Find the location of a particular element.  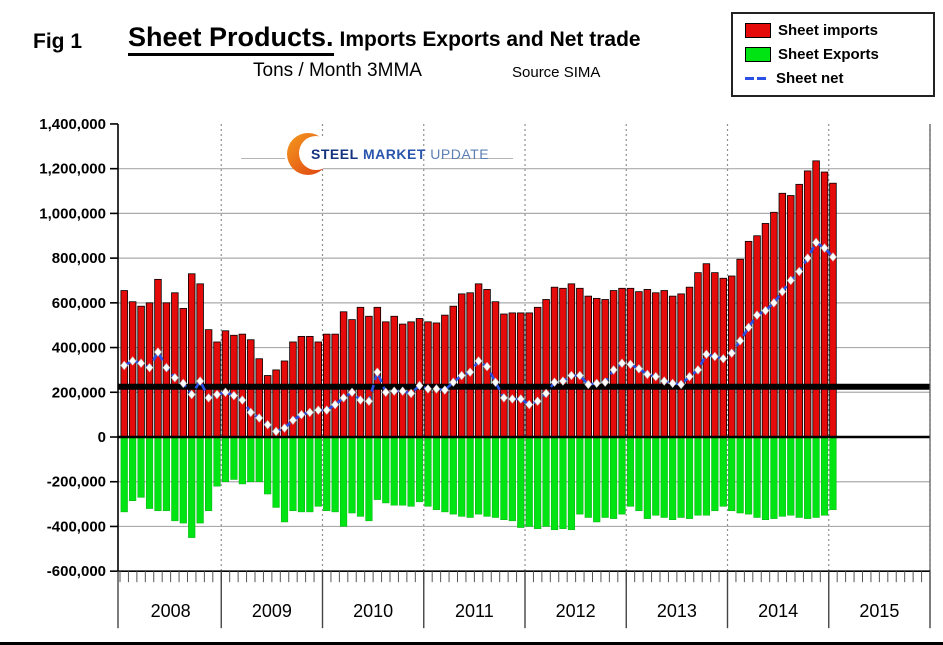

year-label-2012: 2012 is located at coordinates (576, 611).